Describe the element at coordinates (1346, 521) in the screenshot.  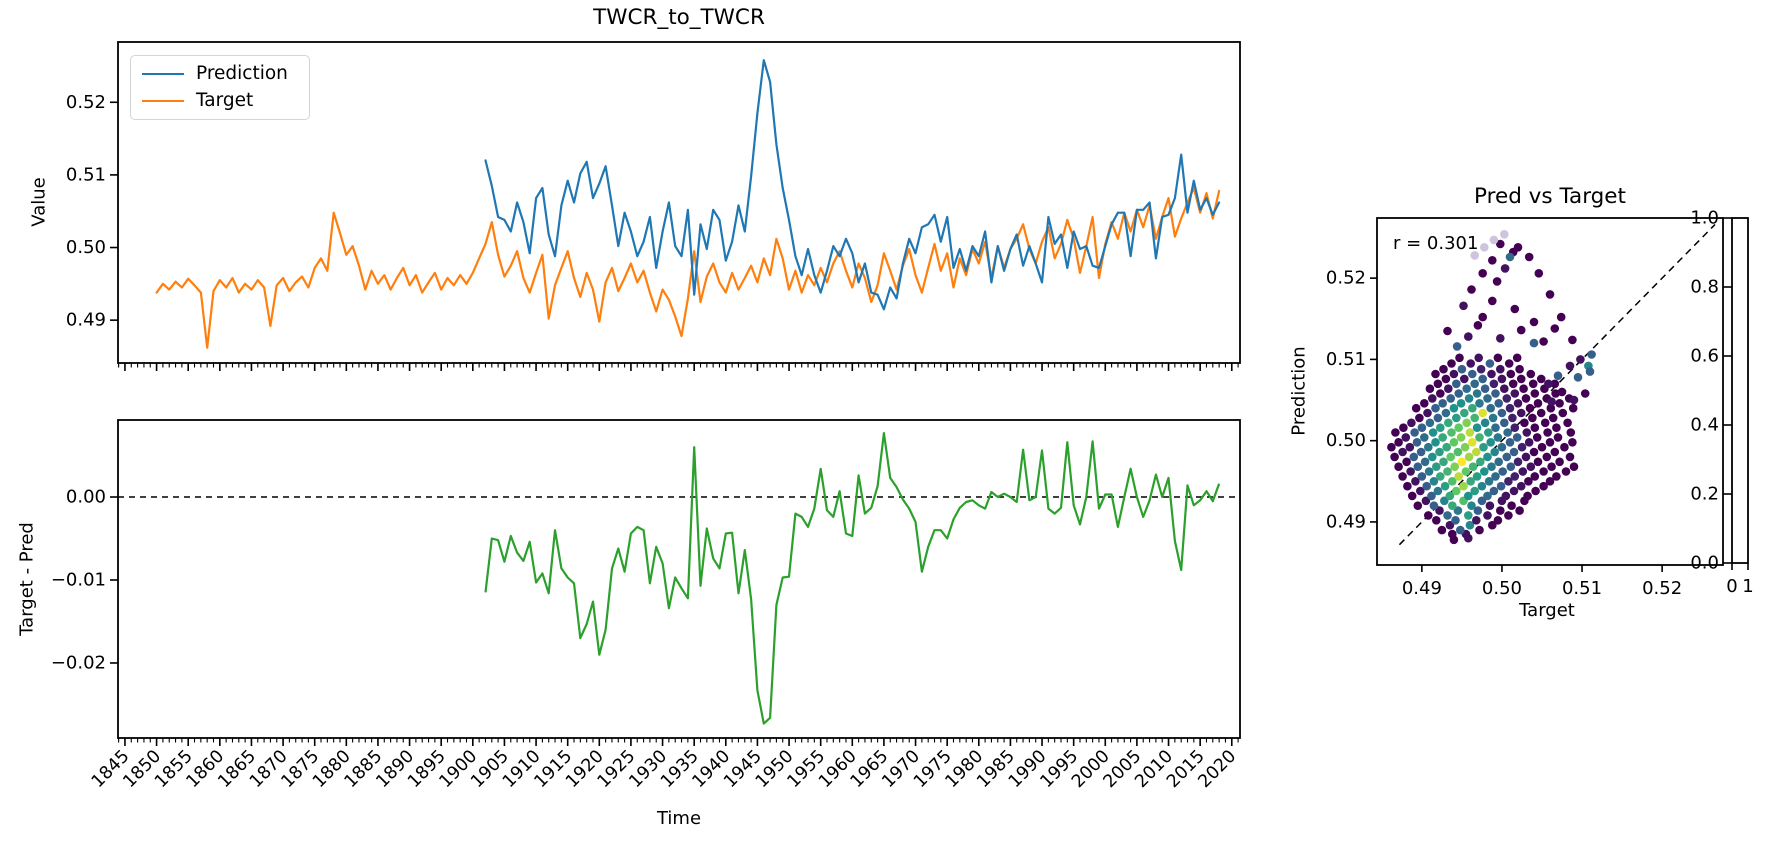
I see `scatter-y-tick-label: 0.49` at that location.